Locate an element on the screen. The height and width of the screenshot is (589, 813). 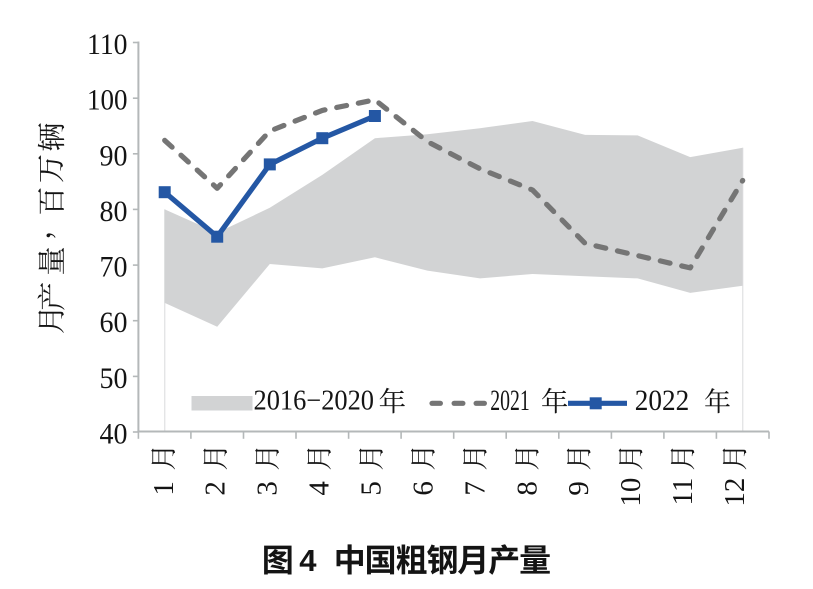
svg-text: 50 is located at coordinates (114, 378).